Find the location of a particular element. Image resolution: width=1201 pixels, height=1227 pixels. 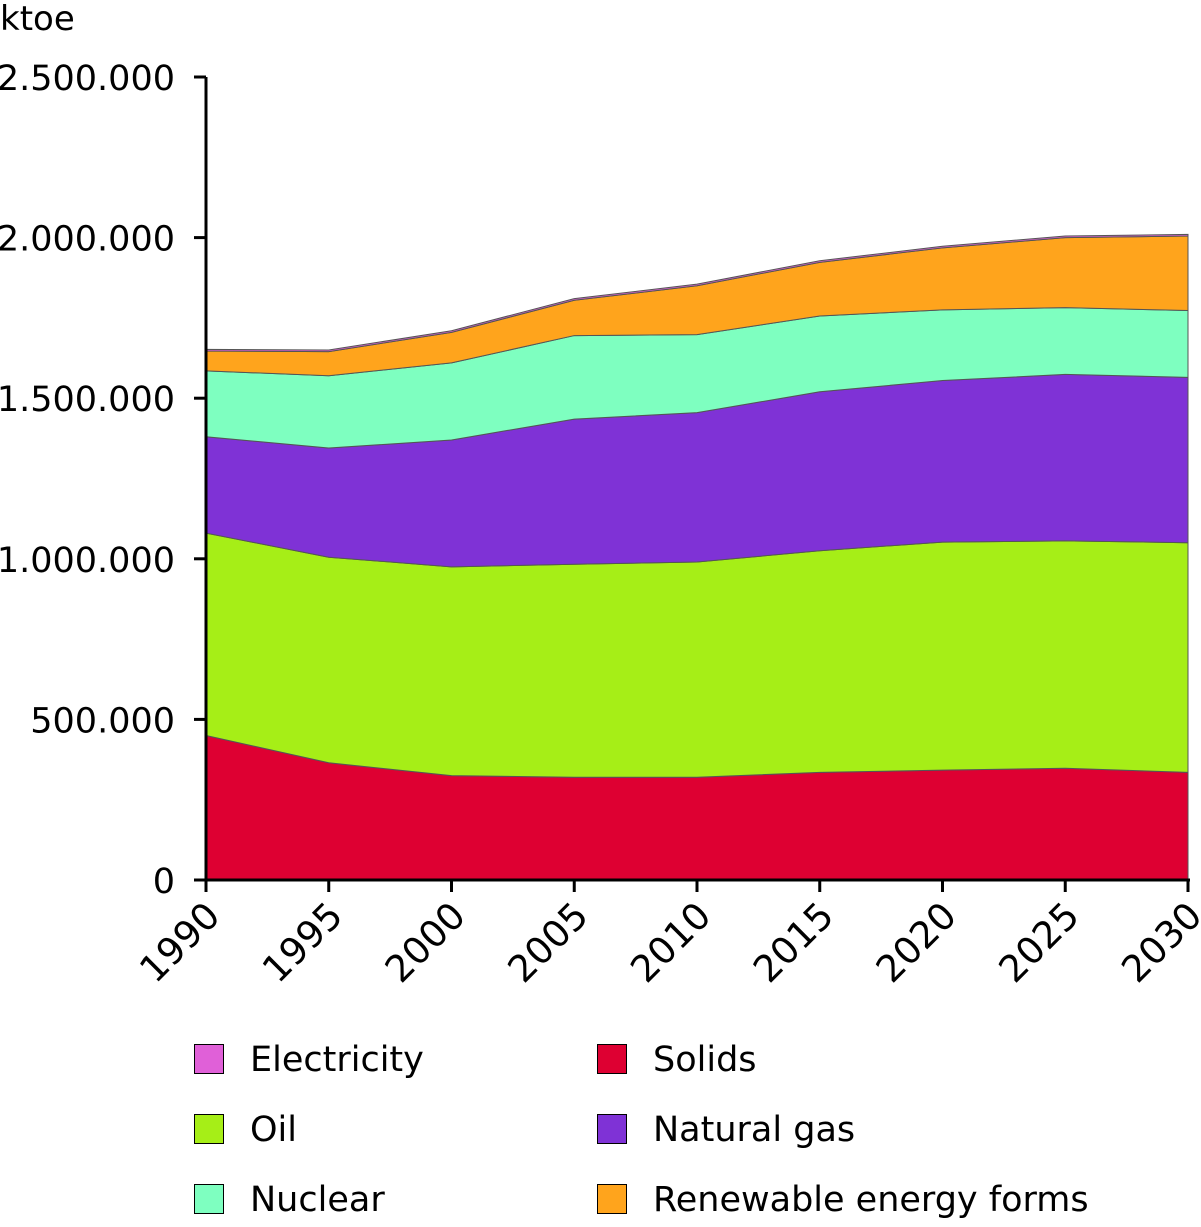

legend-swatch-natural-gas is located at coordinates (612, 1129).